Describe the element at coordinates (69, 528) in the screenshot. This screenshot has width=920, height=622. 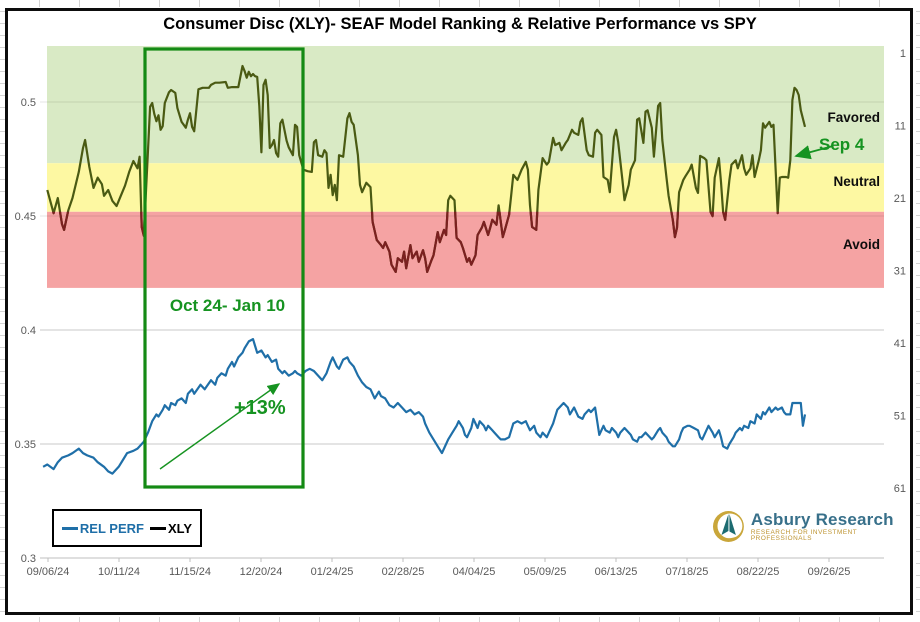
I see `rel-perf-line-sample` at that location.